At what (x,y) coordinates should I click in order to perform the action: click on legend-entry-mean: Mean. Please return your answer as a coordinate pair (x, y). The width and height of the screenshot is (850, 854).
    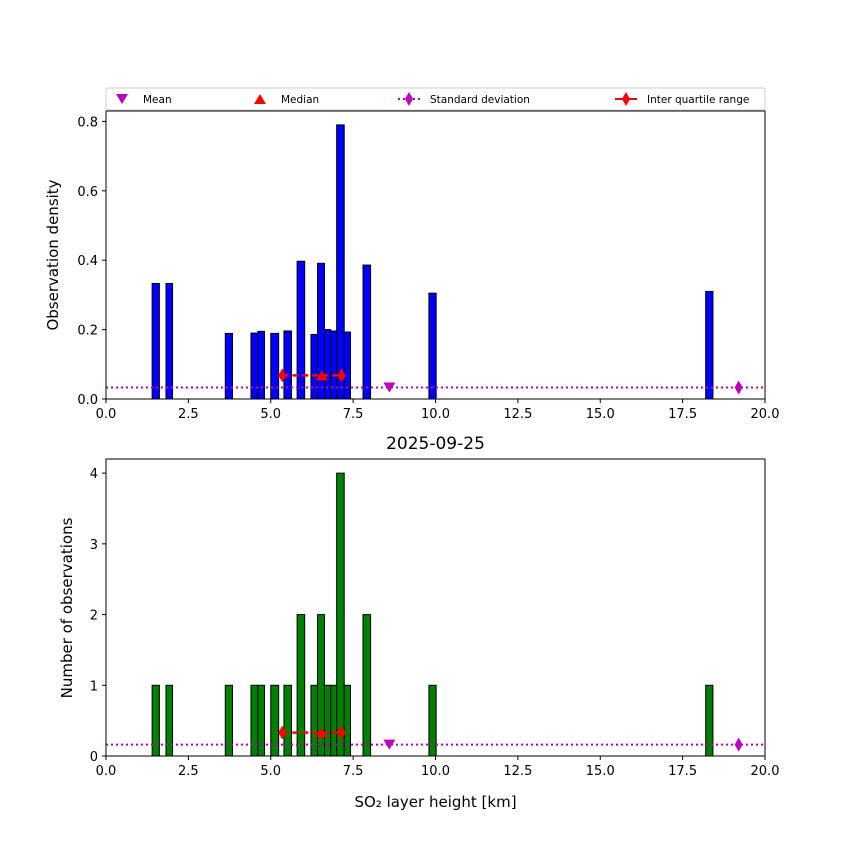
    Looking at the image, I should click on (144, 100).